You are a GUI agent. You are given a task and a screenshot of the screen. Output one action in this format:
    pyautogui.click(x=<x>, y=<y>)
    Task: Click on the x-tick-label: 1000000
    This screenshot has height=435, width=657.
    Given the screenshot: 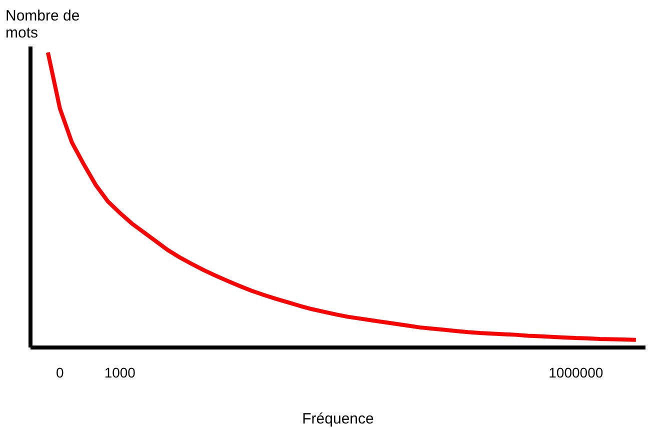 What is the action you would take?
    pyautogui.click(x=576, y=372)
    